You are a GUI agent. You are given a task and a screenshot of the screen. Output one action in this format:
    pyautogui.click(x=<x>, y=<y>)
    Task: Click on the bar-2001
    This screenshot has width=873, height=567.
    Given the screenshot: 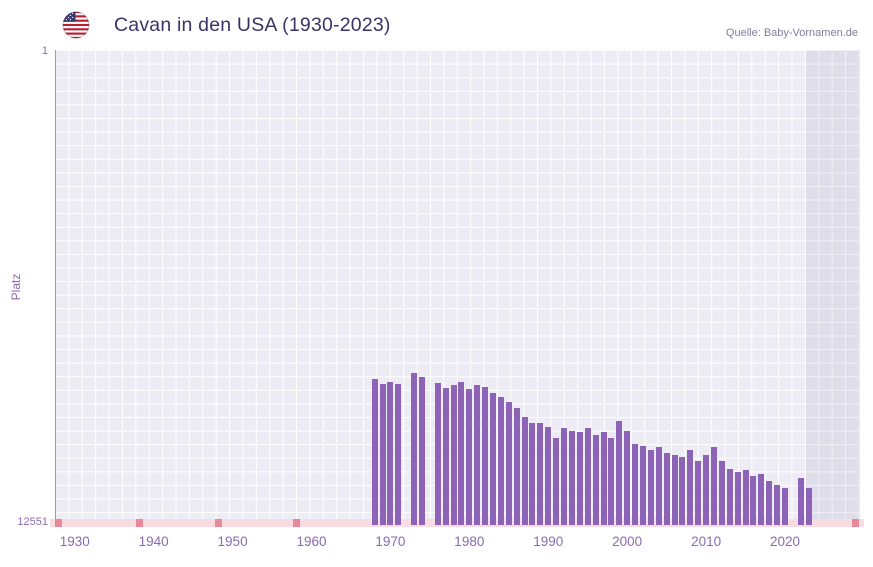 What is the action you would take?
    pyautogui.click(x=635, y=484)
    